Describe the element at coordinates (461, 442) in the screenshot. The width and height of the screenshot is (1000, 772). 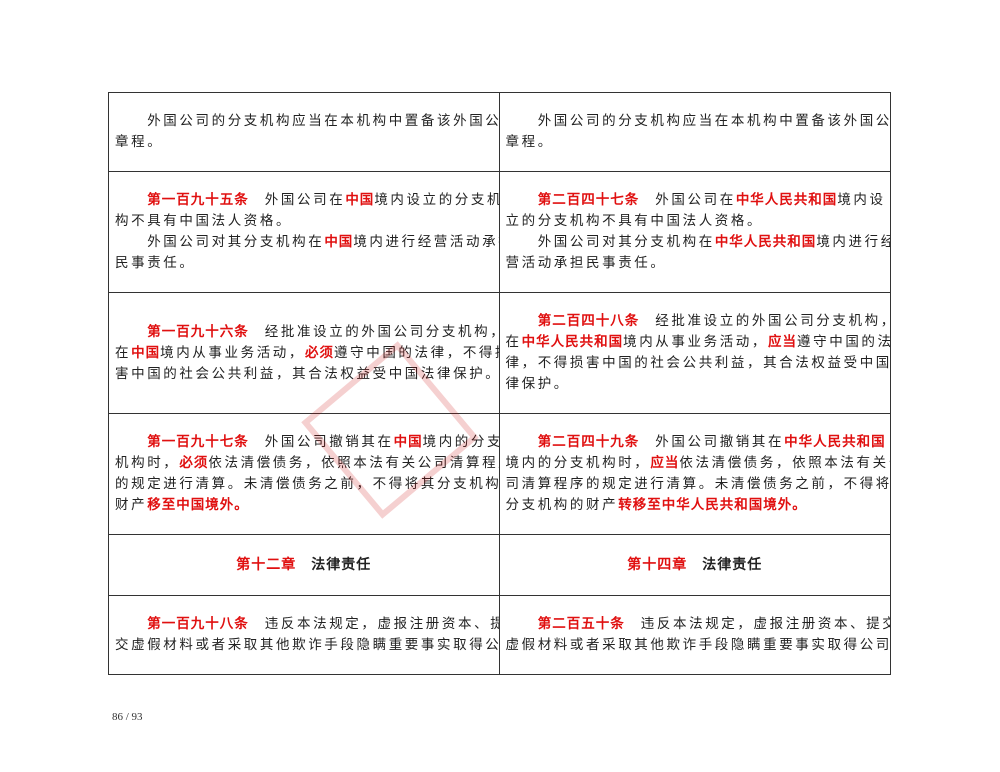
I see `body-text: 境内的分支` at that location.